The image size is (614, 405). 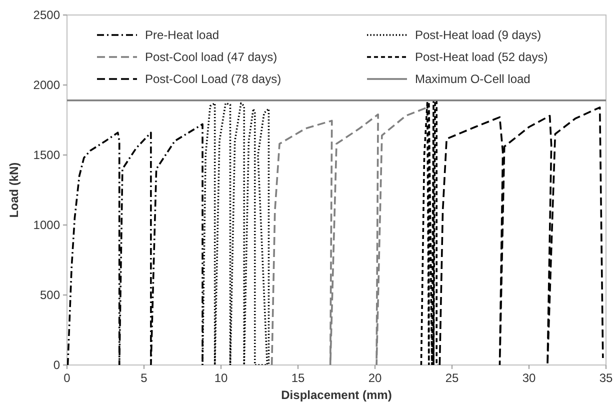 I want to click on legend-label: Post-Heat load (9 days), so click(x=478, y=35).